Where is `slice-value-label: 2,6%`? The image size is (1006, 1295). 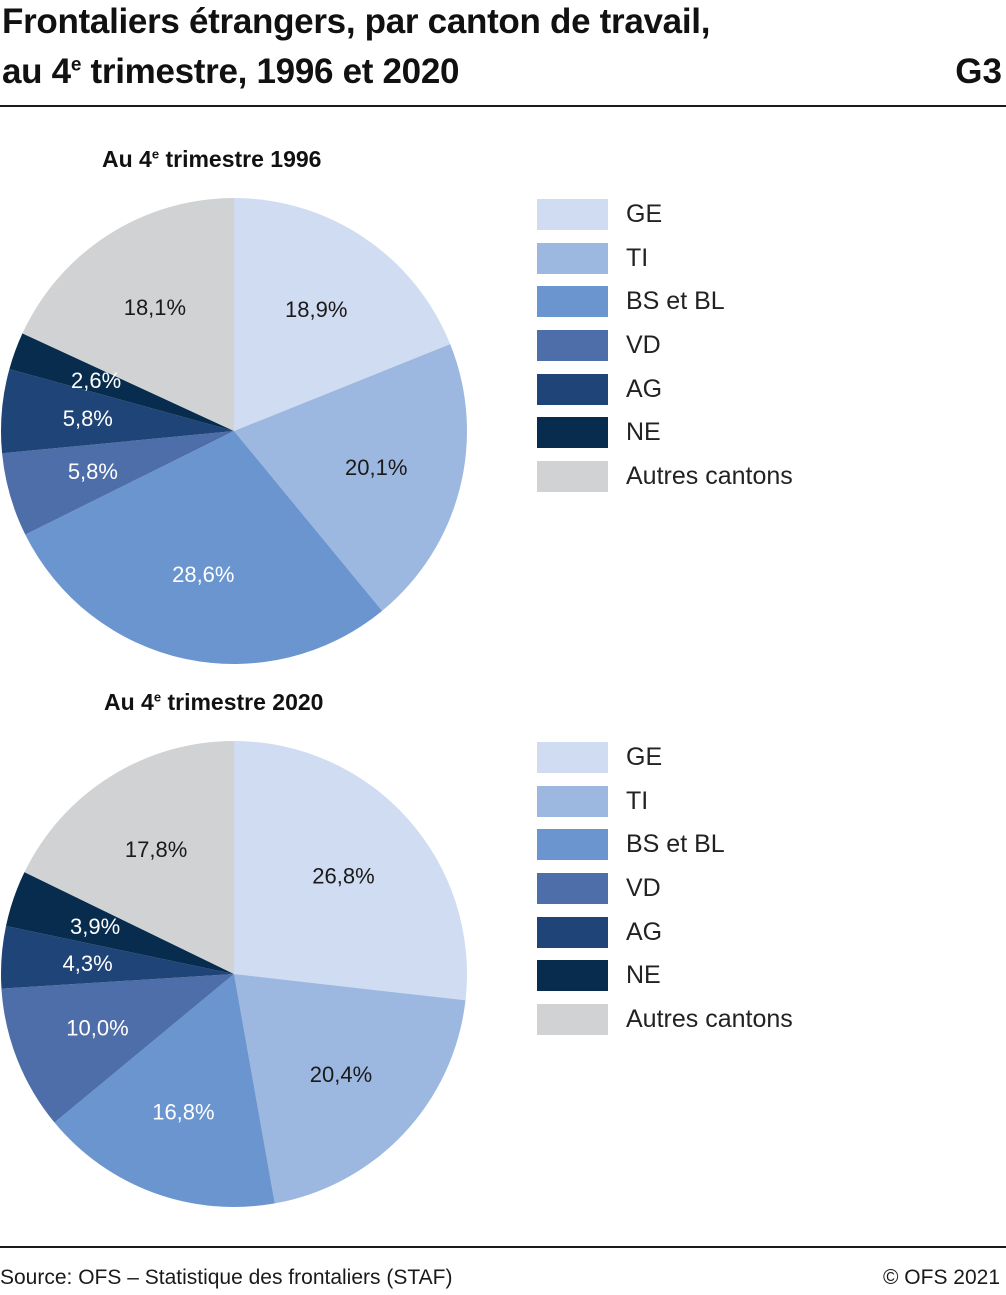 slice-value-label: 2,6% is located at coordinates (96, 380).